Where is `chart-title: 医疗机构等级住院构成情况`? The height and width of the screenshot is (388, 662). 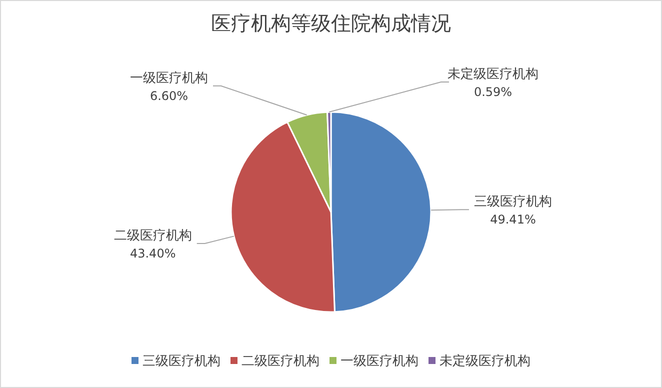 chart-title: 医疗机构等级住院构成情况 is located at coordinates (331, 23).